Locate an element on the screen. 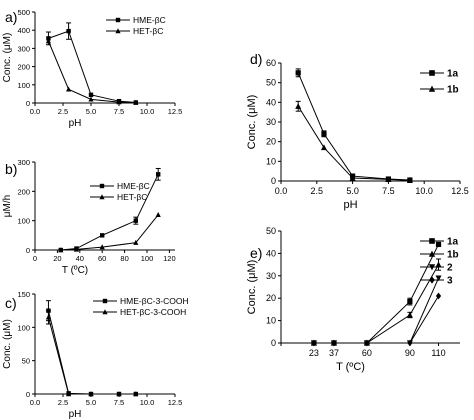  series-HET-βC-3-COOH is located at coordinates (92, 353).